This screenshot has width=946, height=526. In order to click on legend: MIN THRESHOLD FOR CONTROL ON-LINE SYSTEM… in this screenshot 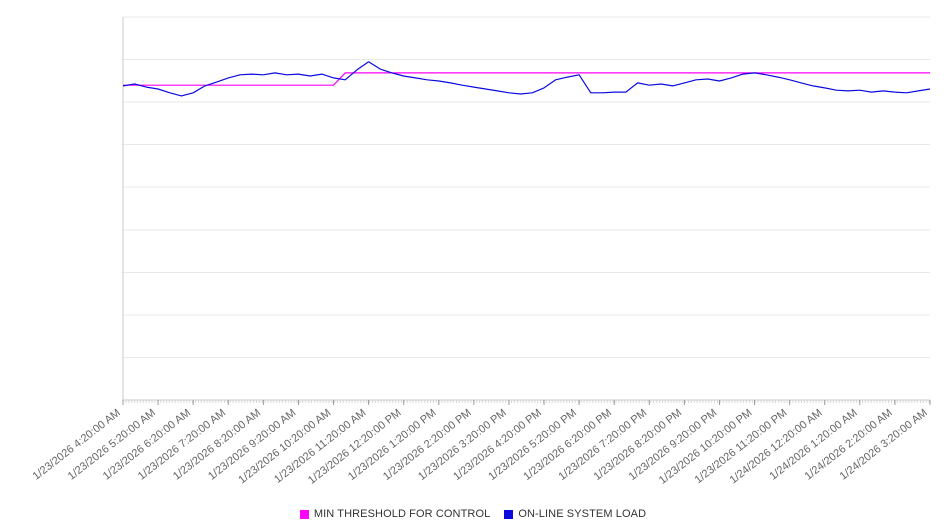, I will do `click(473, 514)`.